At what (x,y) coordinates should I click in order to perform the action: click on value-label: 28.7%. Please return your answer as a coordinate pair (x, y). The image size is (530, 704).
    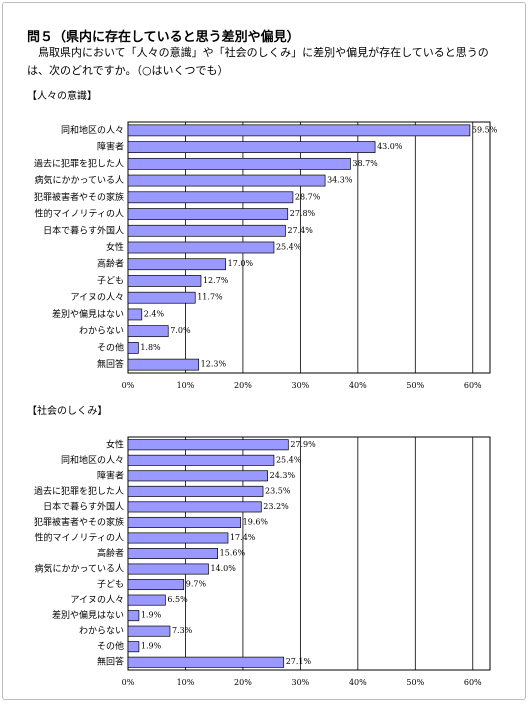
    Looking at the image, I should click on (308, 196).